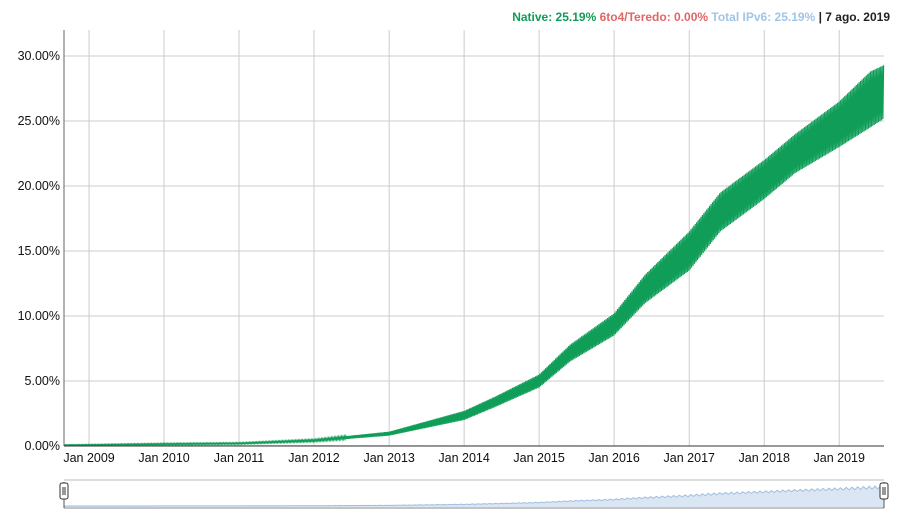 The image size is (908, 524). What do you see at coordinates (39, 121) in the screenshot?
I see `y-tick-label: 25.00%` at bounding box center [39, 121].